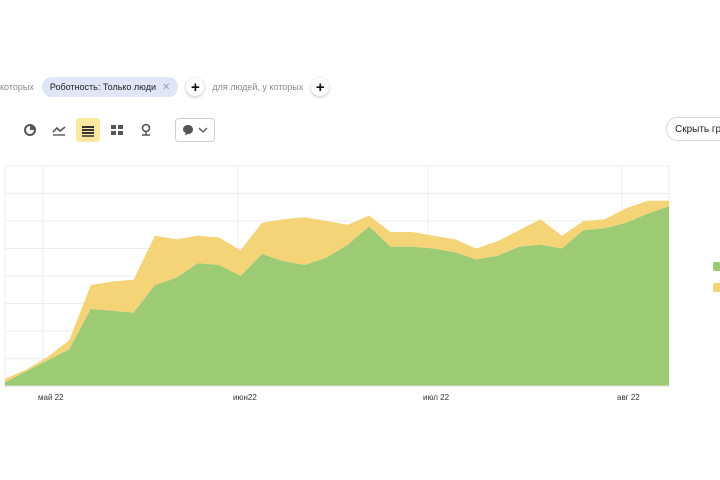  Describe the element at coordinates (203, 130) in the screenshot. I see `chevron-down-icon` at that location.